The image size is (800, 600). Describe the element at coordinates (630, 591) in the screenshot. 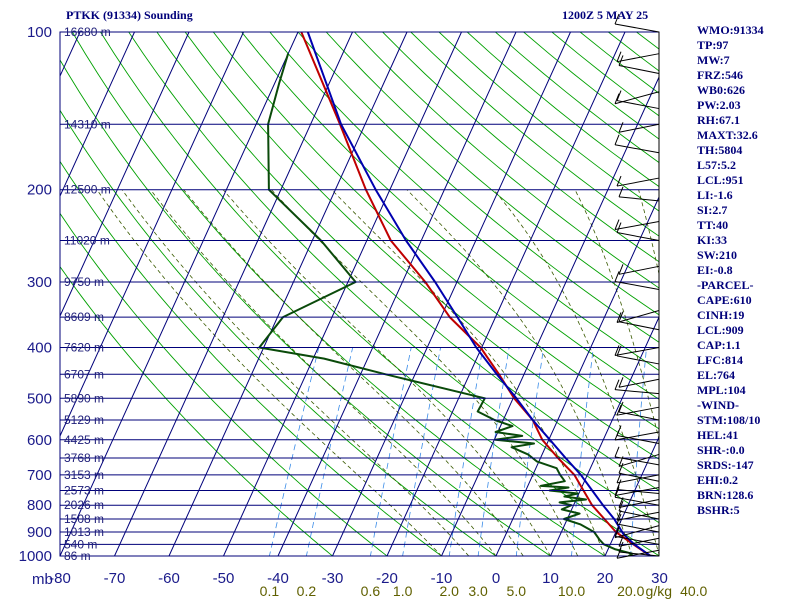

I see `mixing-ratio-label: 20.0` at that location.